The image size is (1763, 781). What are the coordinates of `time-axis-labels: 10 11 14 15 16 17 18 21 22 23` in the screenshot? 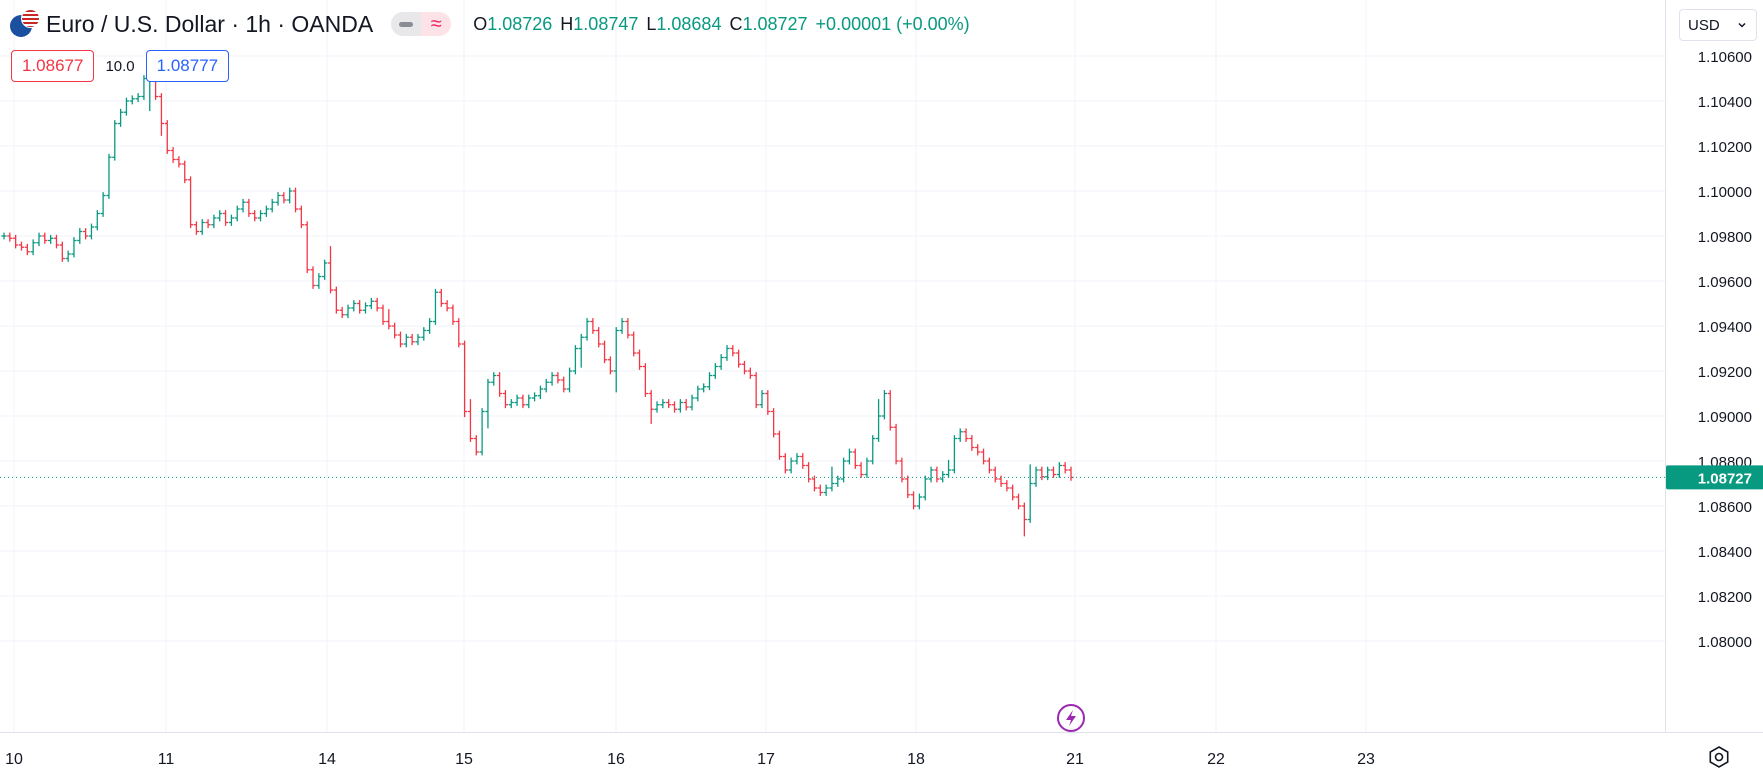 It's located at (690, 759).